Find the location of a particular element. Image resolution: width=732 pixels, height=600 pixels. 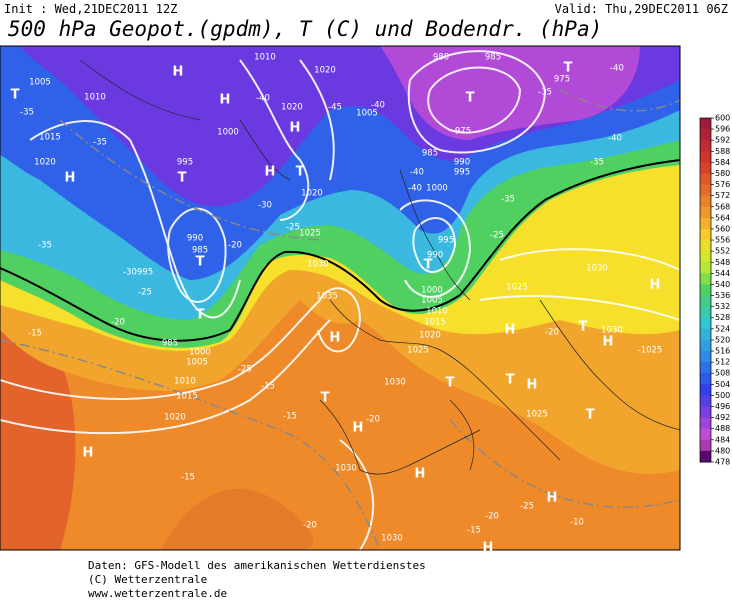

colorbar-label: 552 is located at coordinates (722, 251).